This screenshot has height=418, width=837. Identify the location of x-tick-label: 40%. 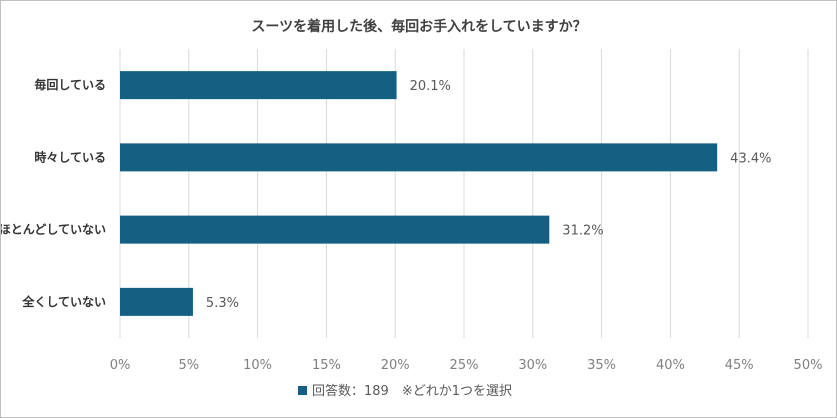
(670, 365).